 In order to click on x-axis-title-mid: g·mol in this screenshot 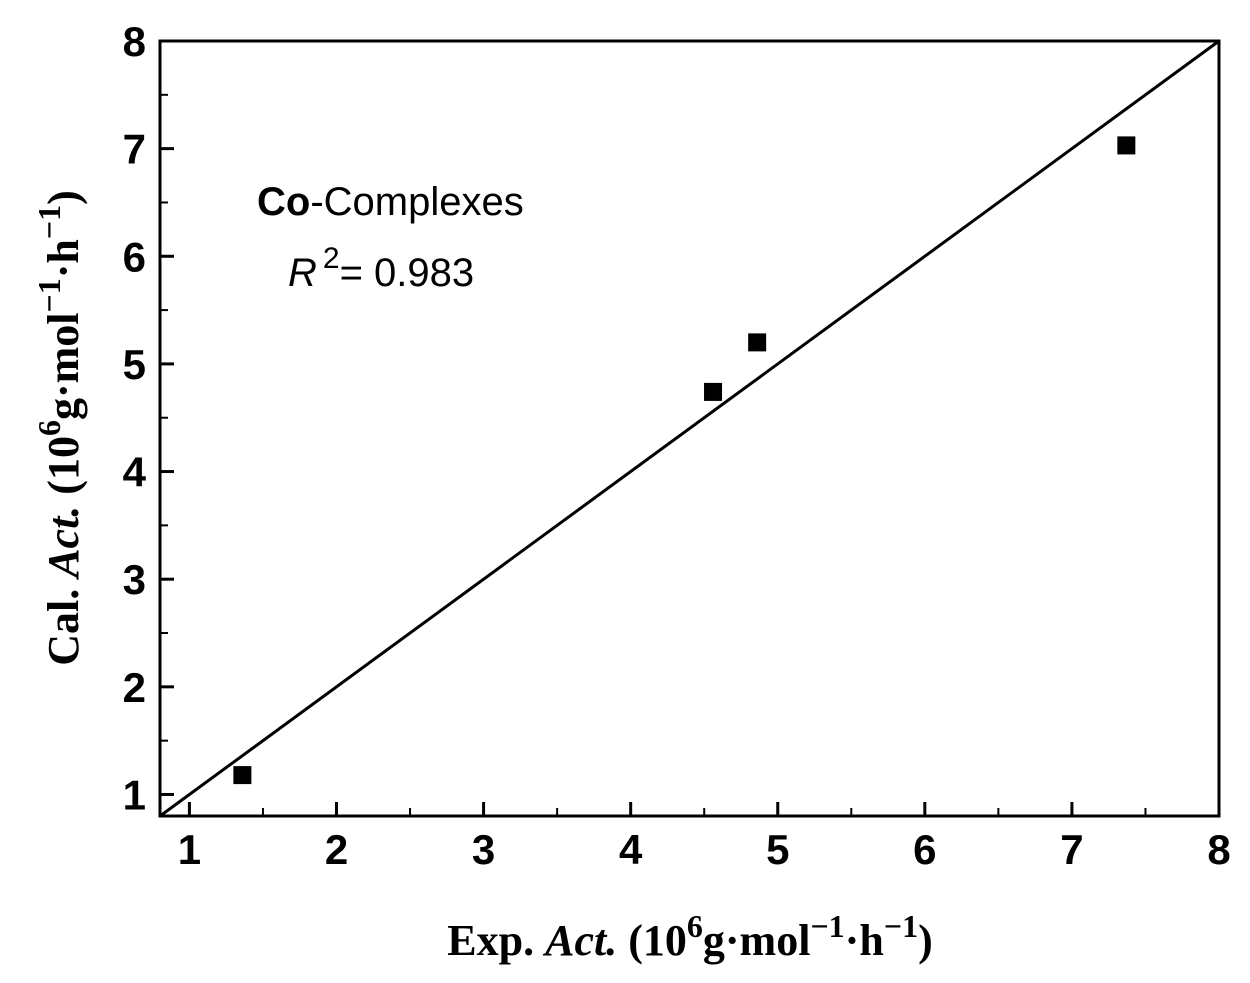, I will do `click(757, 940)`.